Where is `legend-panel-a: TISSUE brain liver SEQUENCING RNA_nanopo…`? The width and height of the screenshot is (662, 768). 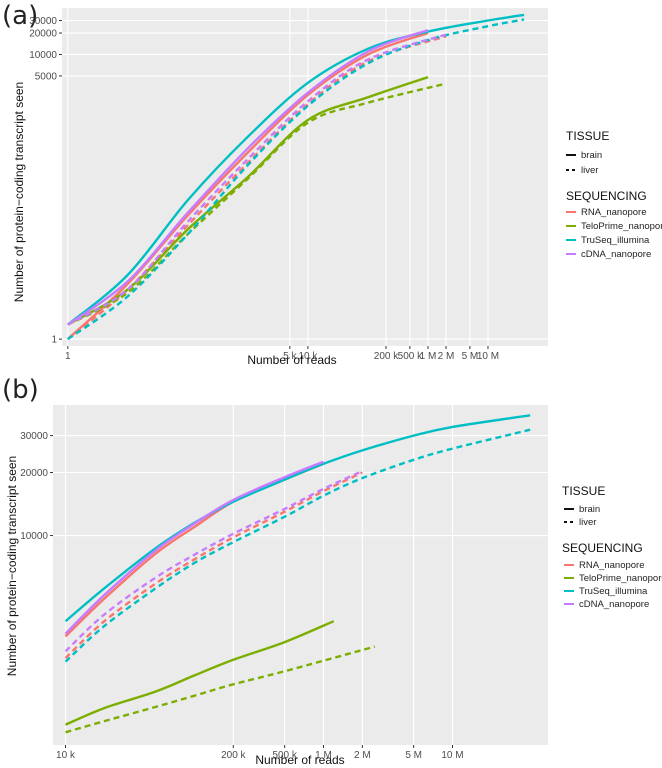 legend-panel-a: TISSUE brain liver SEQUENCING RNA_nanopo… is located at coordinates (614, 194).